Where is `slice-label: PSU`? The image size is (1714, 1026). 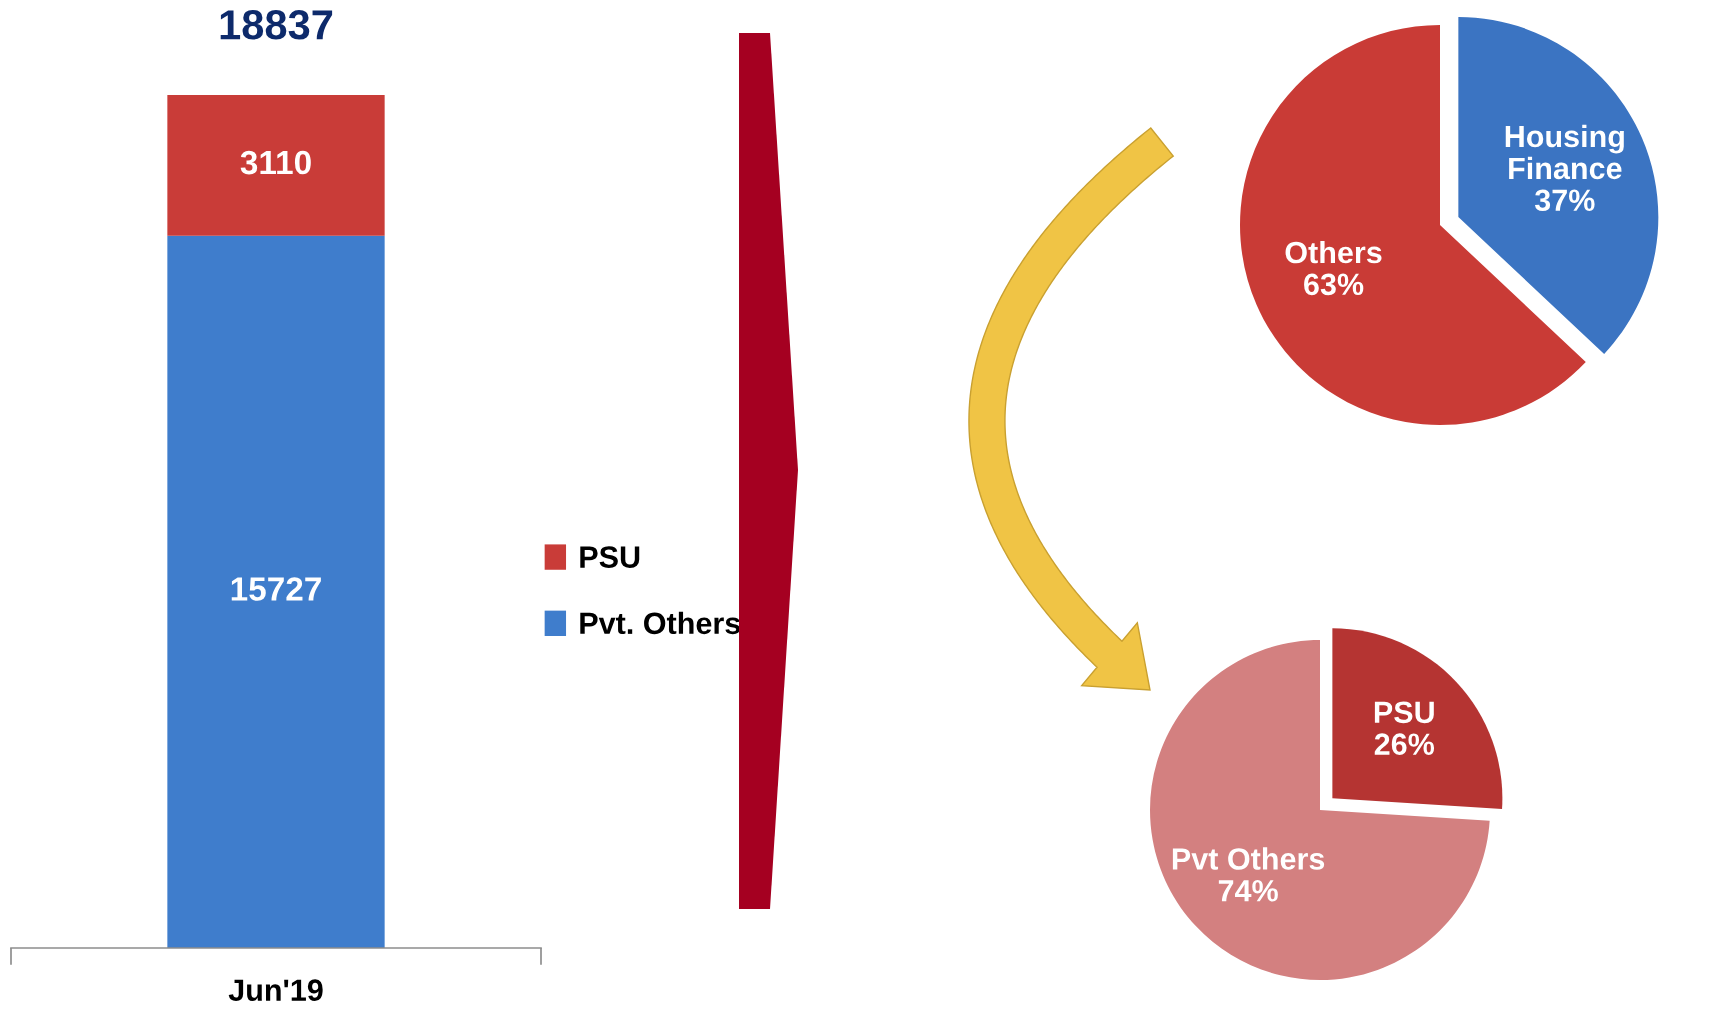
slice-label: PSU is located at coordinates (1404, 712).